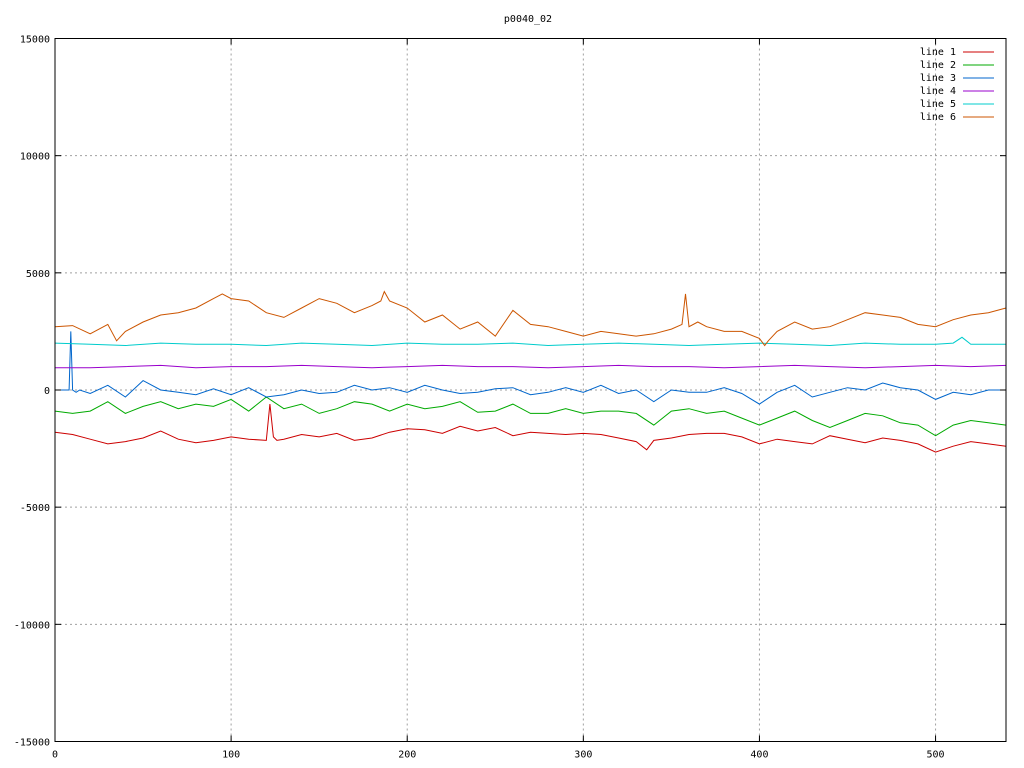  What do you see at coordinates (583, 755) in the screenshot?
I see `x-tick-label: 300` at bounding box center [583, 755].